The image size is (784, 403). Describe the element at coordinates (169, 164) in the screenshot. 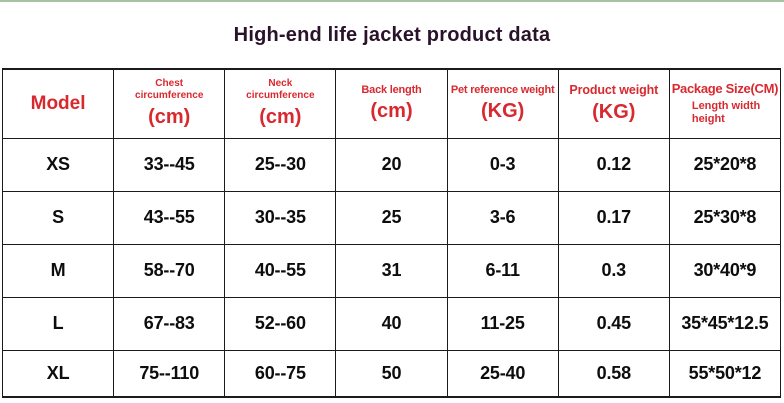

I see `cell-chest: 33--45` at that location.